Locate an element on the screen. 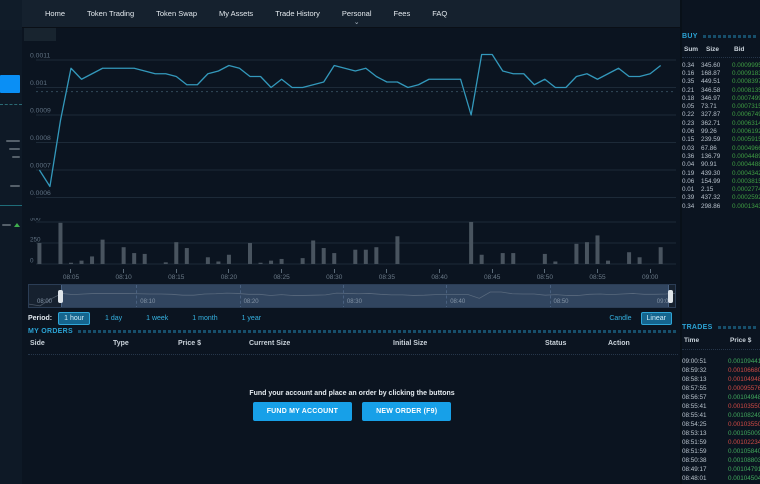 This screenshot has width=760, height=484. sidebar-active-item is located at coordinates (10, 84).